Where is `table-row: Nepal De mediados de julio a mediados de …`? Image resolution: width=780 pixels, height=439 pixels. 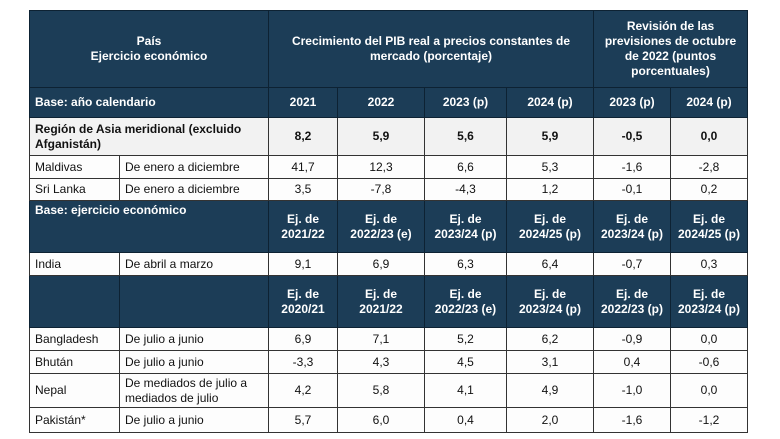
table-row: Nepal De mediados de julio a mediados de … is located at coordinates (388, 390).